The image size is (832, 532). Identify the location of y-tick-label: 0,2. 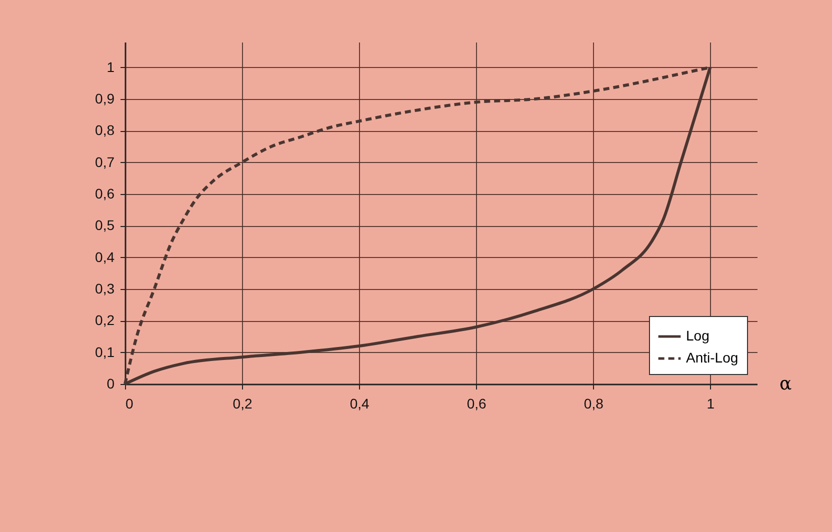
(105, 320).